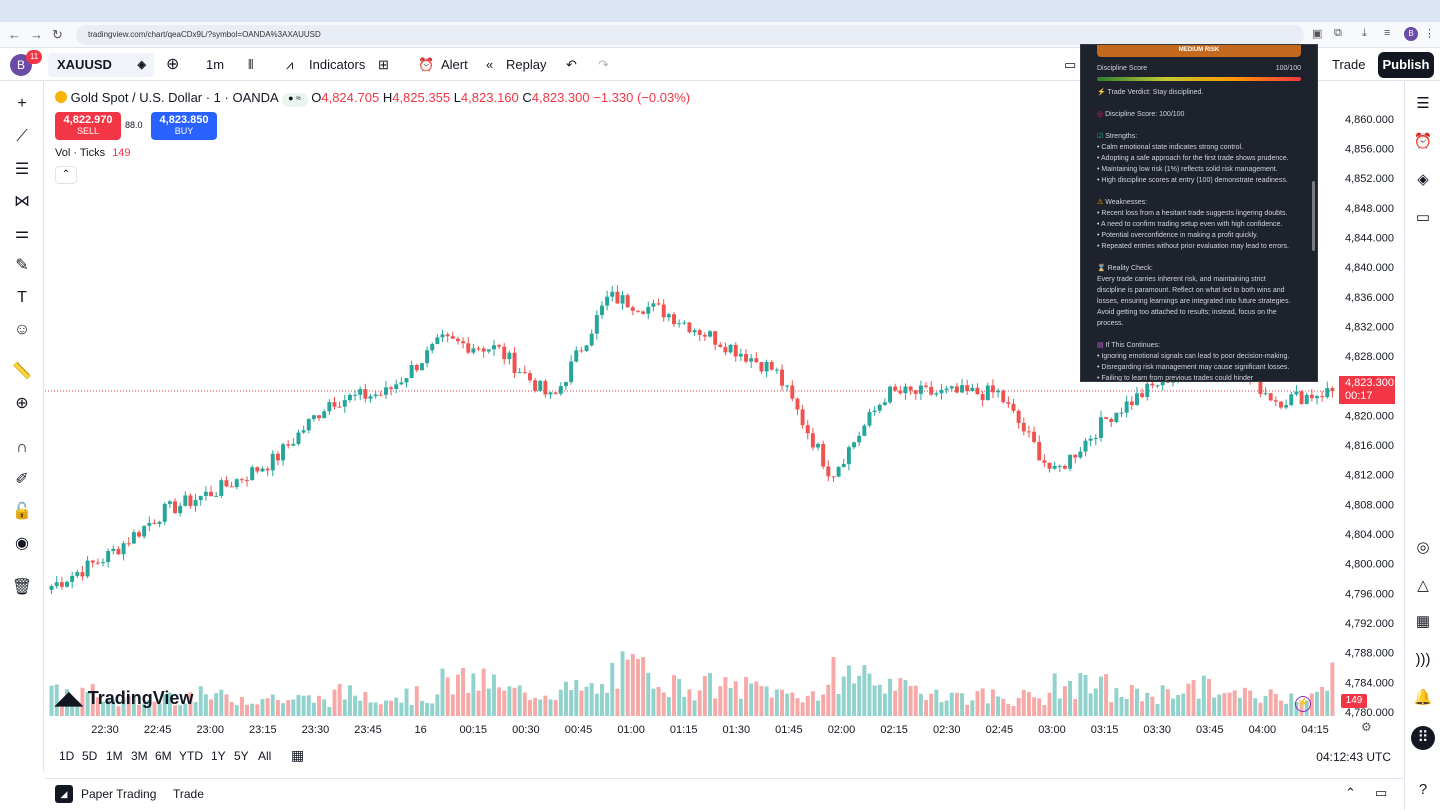 This screenshot has width=1440, height=810. What do you see at coordinates (1406, 65) in the screenshot?
I see `publish-button: Publish` at bounding box center [1406, 65].